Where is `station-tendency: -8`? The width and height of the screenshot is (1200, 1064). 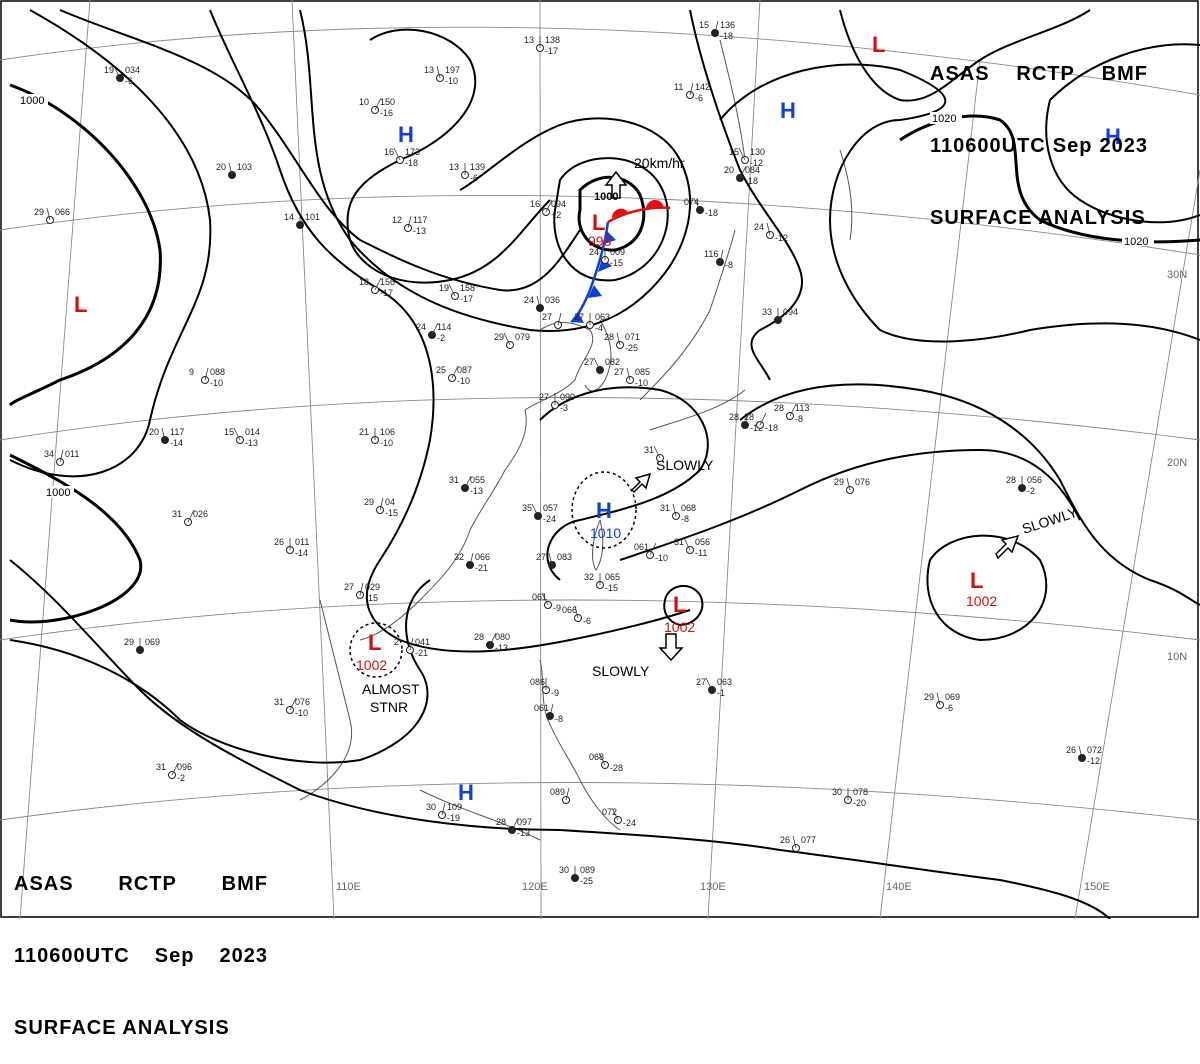
station-tendency: -8 is located at coordinates (559, 719).